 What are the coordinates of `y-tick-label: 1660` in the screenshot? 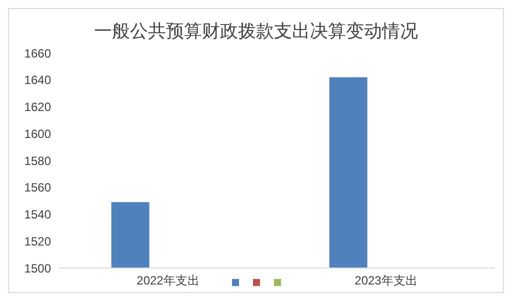 It's located at (38, 53).